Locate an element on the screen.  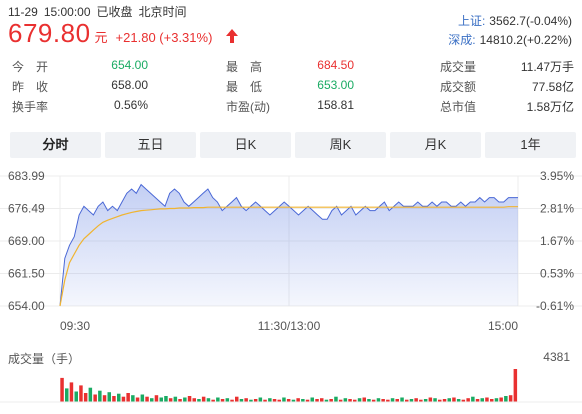
x-tick: 15:00 is located at coordinates (503, 326).